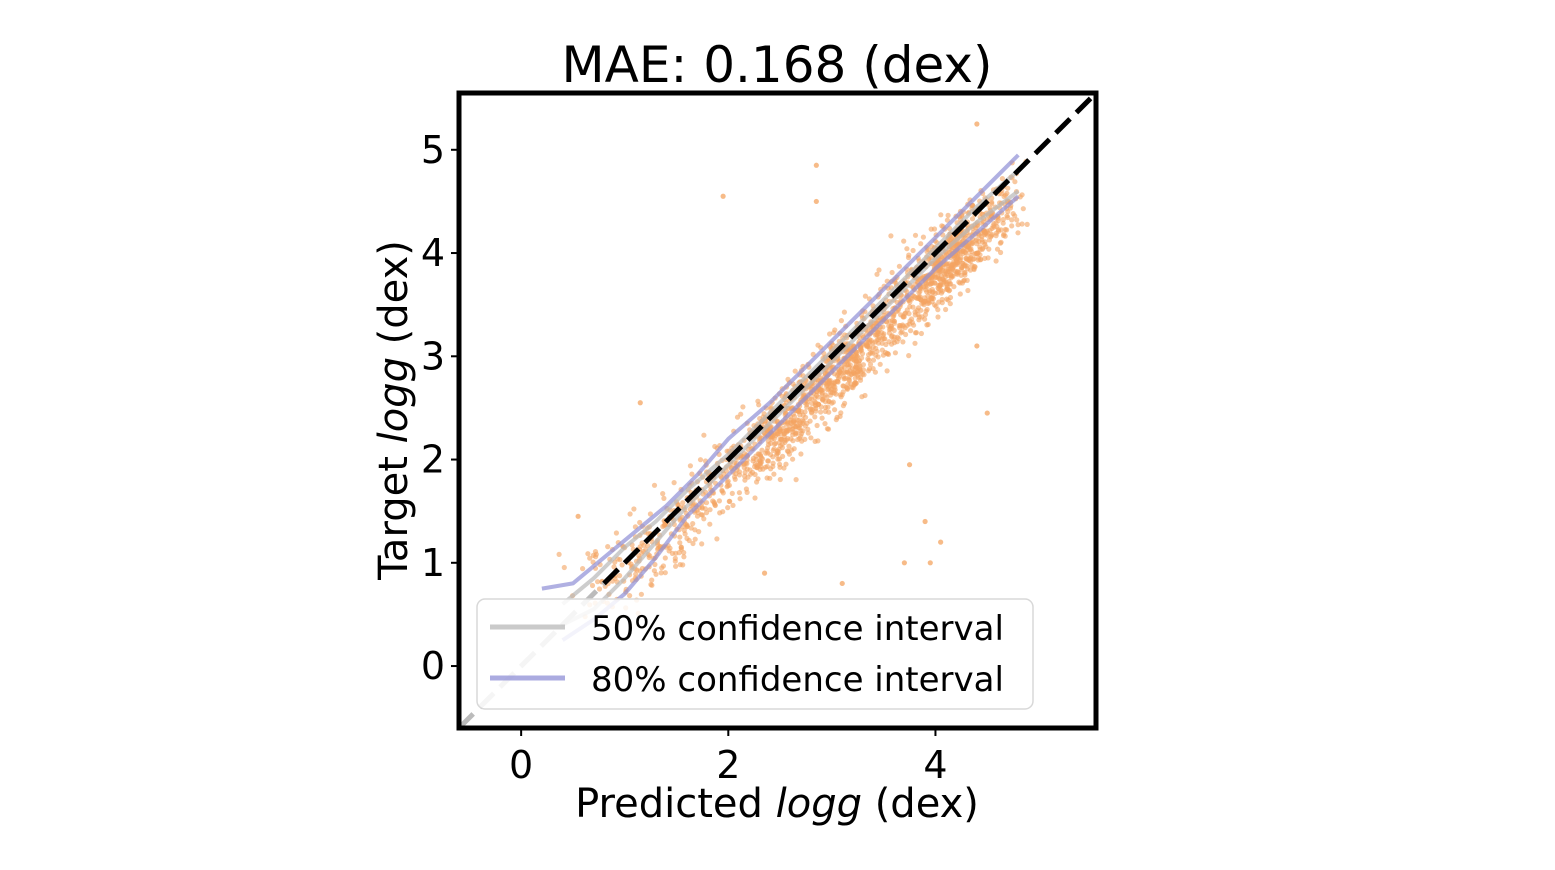 Image resolution: width=1555 pixels, height=870 pixels. Describe the element at coordinates (777, 804) in the screenshot. I see `x-axis-label: Predicted logg (dex)` at that location.